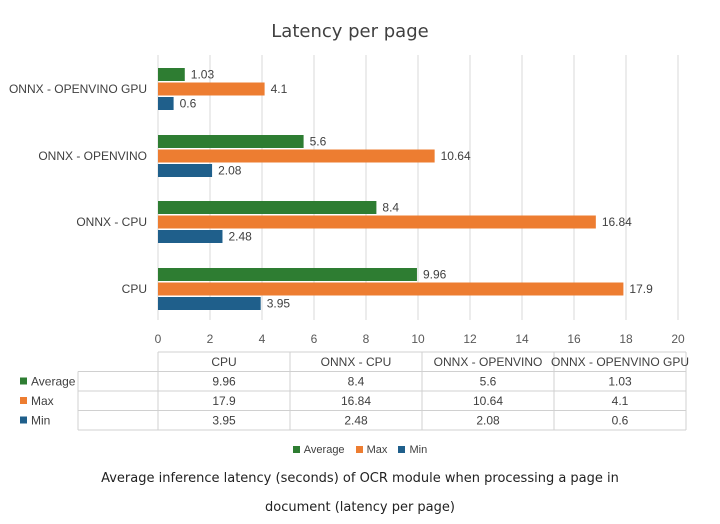 The height and width of the screenshot is (524, 720). I want to click on data-label-min-onnx-openvino-gpu: 0.6, so click(188, 104).